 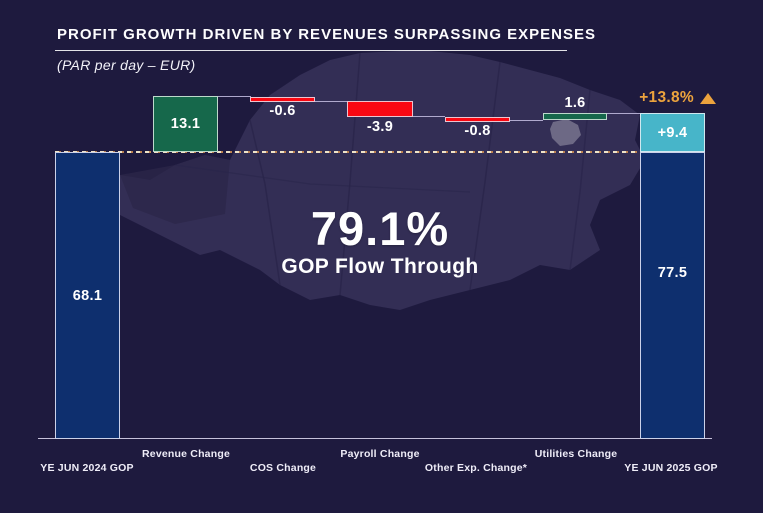 I want to click on bar-revenue-change: 13.1, so click(x=185, y=124).